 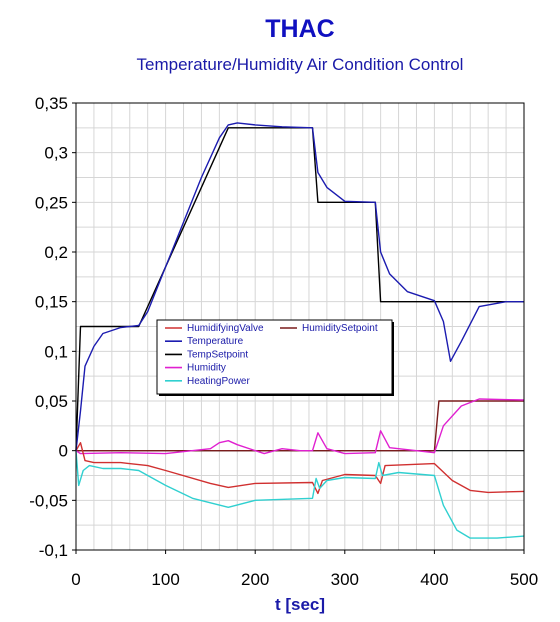 I want to click on x-tick-label: 0, so click(x=75, y=579).